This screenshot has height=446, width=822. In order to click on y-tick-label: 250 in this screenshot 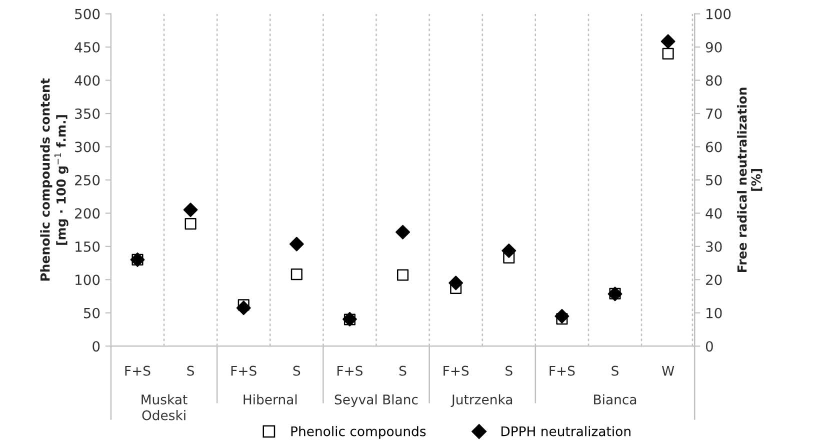, I will do `click(87, 180)`.